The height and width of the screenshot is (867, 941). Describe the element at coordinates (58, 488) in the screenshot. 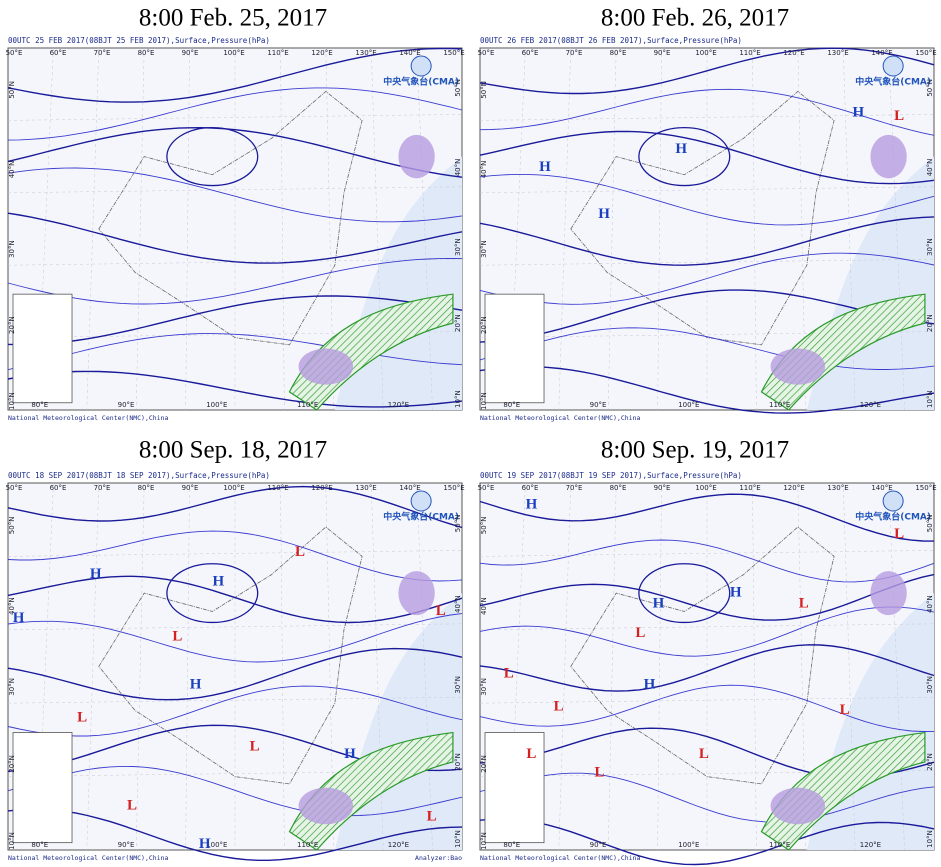

I see `lon-label: 60°E` at that location.